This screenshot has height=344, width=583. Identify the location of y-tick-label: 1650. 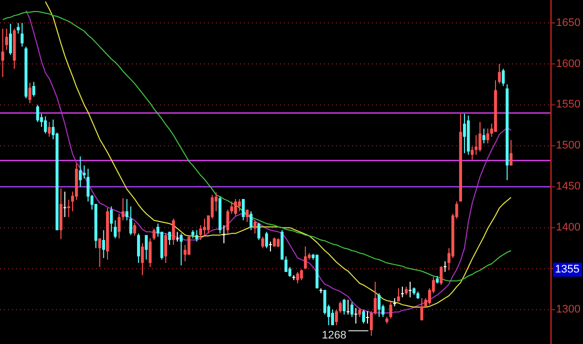
(568, 22).